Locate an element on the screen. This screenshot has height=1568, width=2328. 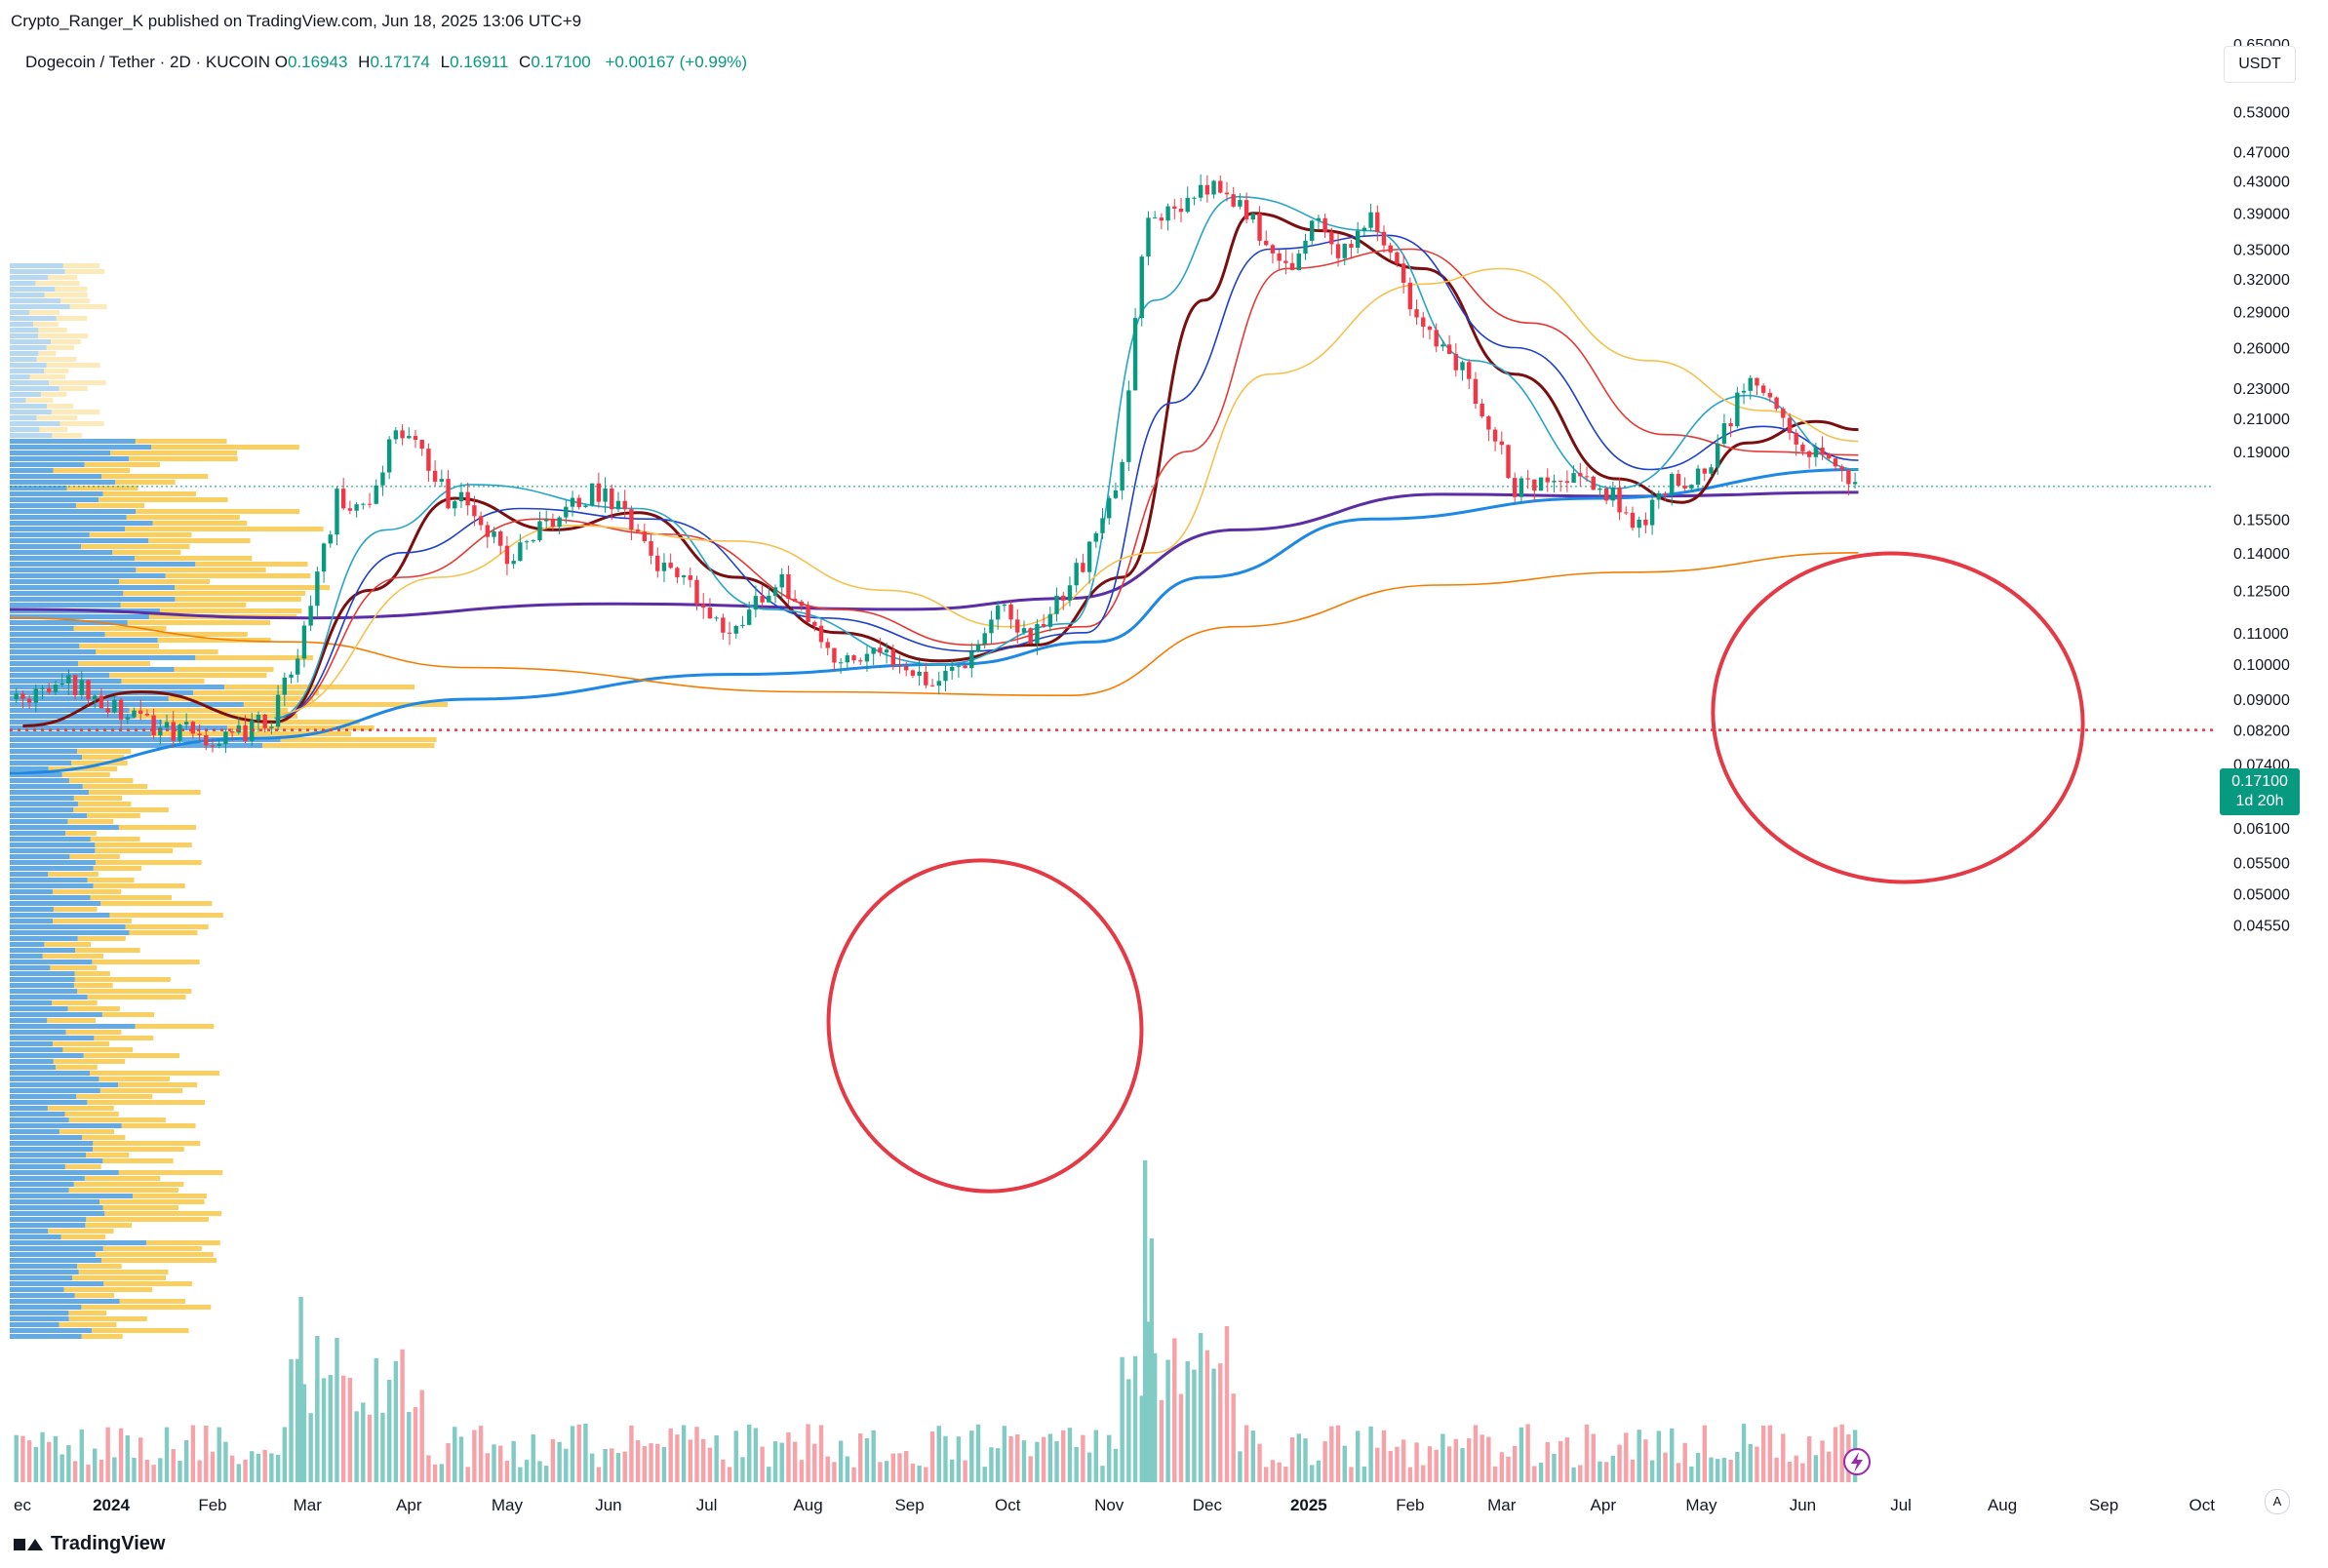
volume-spike is located at coordinates (1152, 1360).